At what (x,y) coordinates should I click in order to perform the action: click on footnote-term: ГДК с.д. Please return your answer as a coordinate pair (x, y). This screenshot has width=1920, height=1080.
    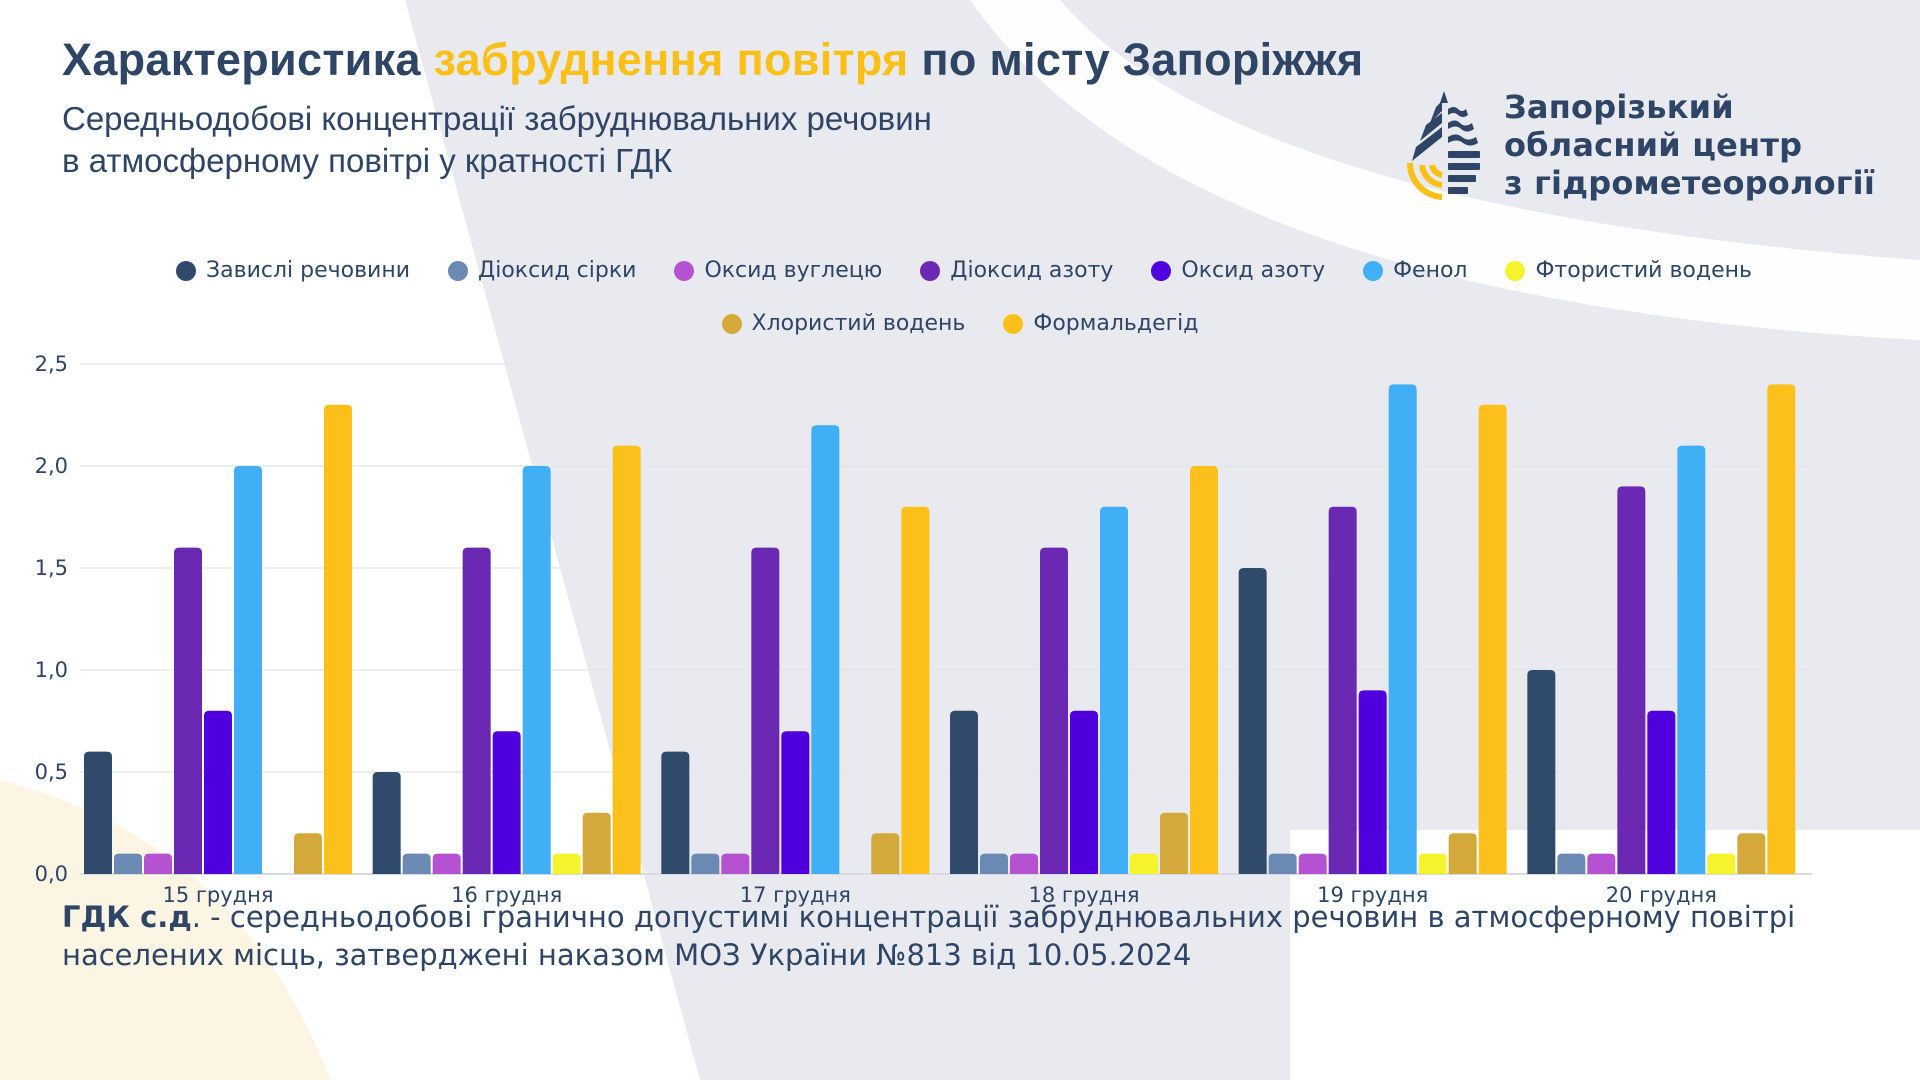
    Looking at the image, I should click on (127, 917).